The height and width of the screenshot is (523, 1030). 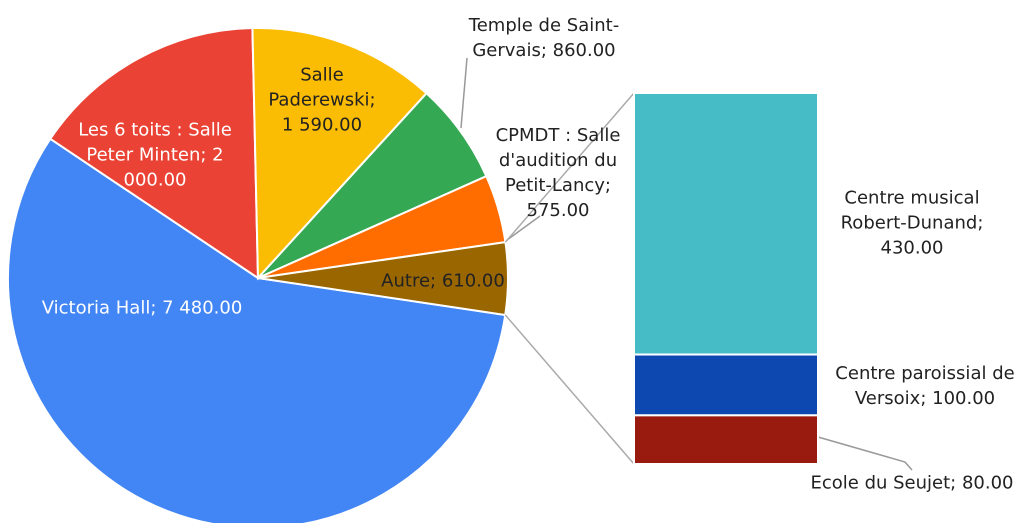 What do you see at coordinates (322, 100) in the screenshot?
I see `data-label: Salle Paderewski; 1 590.00` at bounding box center [322, 100].